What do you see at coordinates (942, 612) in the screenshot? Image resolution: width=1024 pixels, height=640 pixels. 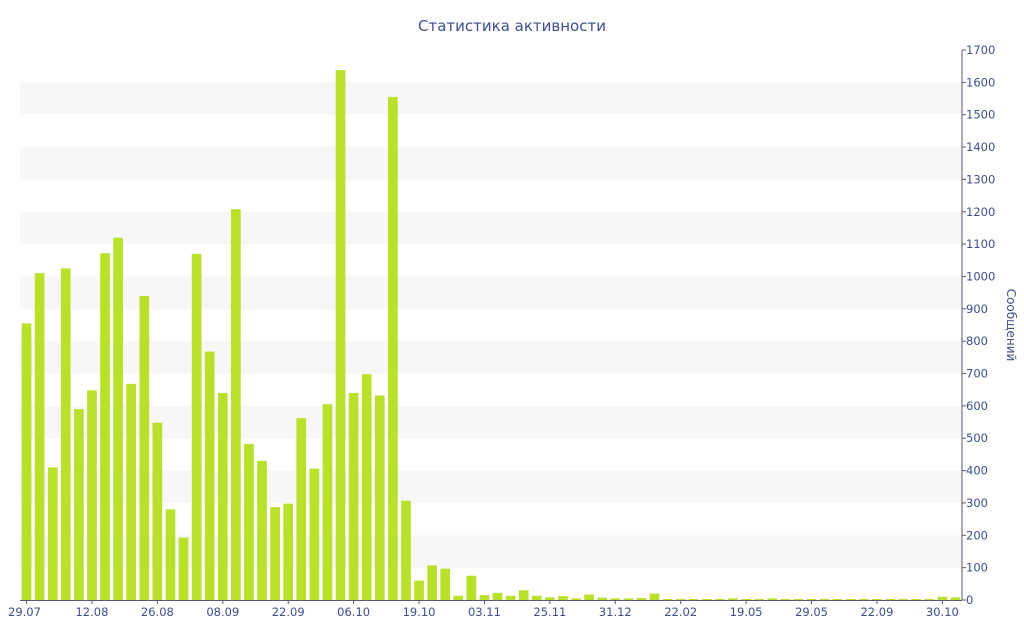 I see `x-tick-label: 30.10` at bounding box center [942, 612].